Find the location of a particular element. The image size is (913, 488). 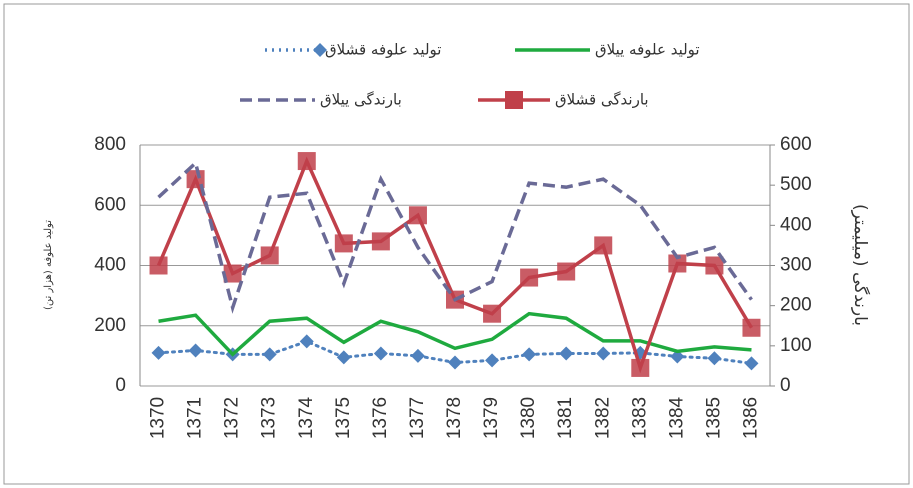

x-tick-label: 1375 is located at coordinates (343, 418).